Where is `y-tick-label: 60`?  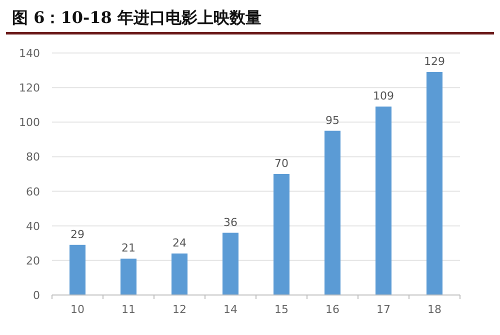
y-tick-label: 60 is located at coordinates (33, 191).